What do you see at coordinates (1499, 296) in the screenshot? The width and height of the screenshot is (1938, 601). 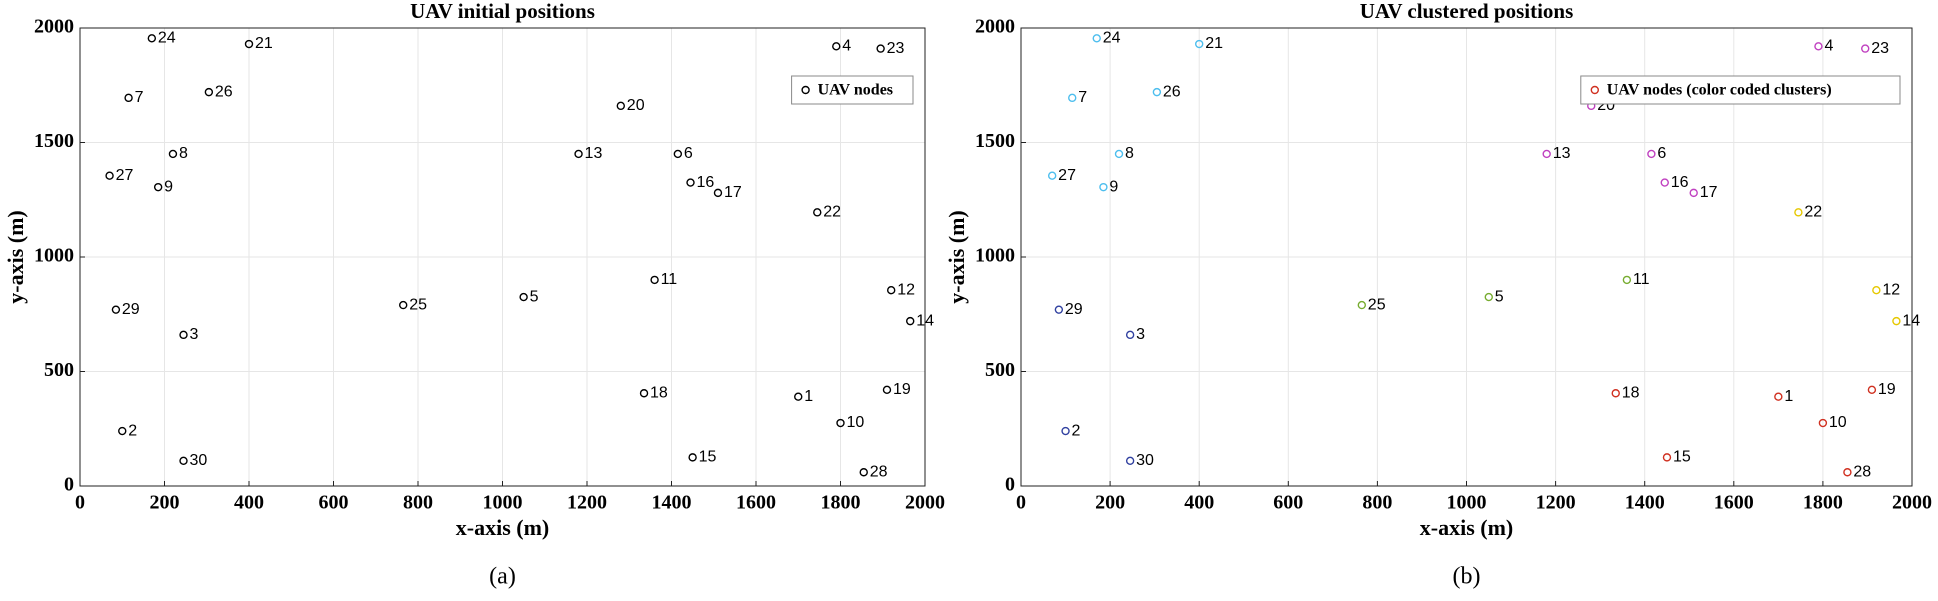 I see `point-label: 5` at bounding box center [1499, 296].